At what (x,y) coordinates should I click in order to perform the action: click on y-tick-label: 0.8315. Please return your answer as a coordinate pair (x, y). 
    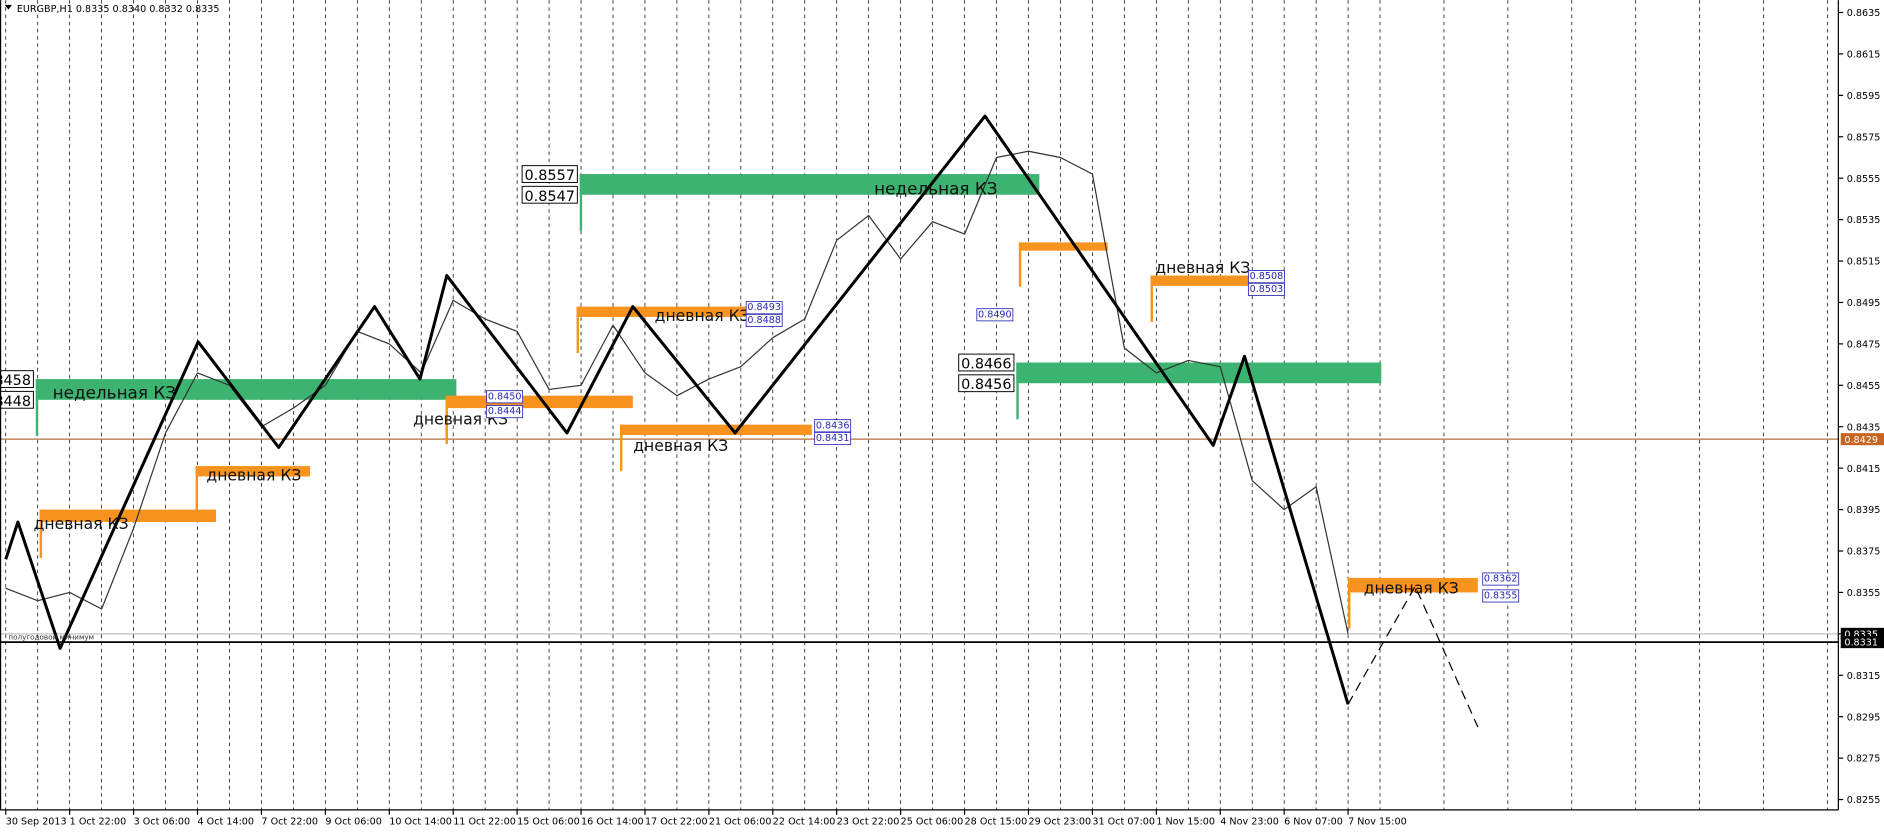
    Looking at the image, I should click on (1864, 676).